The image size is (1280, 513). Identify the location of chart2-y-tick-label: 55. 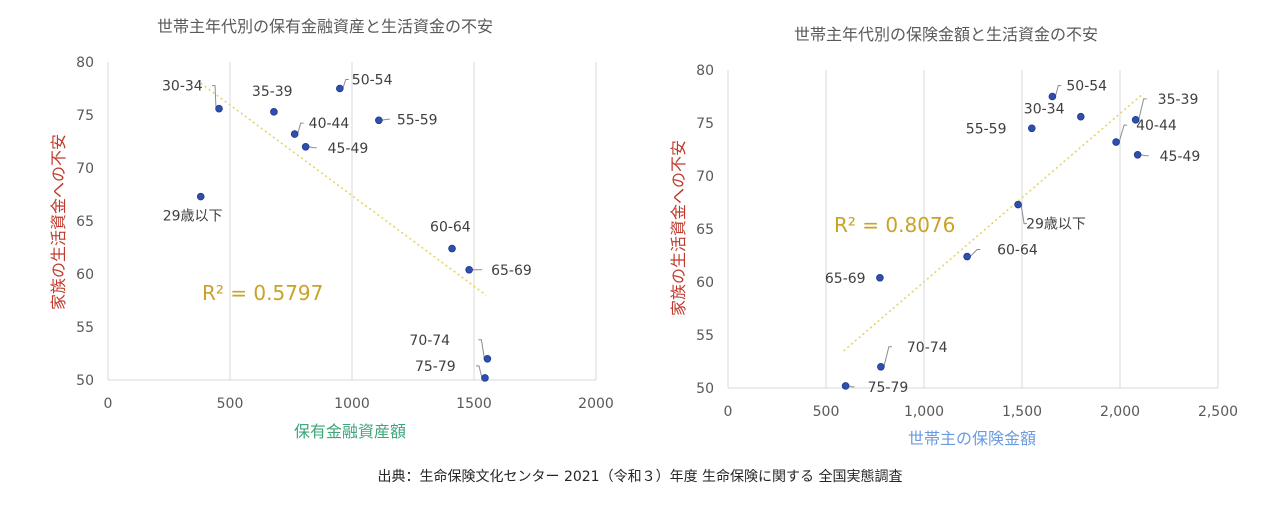
(705, 336).